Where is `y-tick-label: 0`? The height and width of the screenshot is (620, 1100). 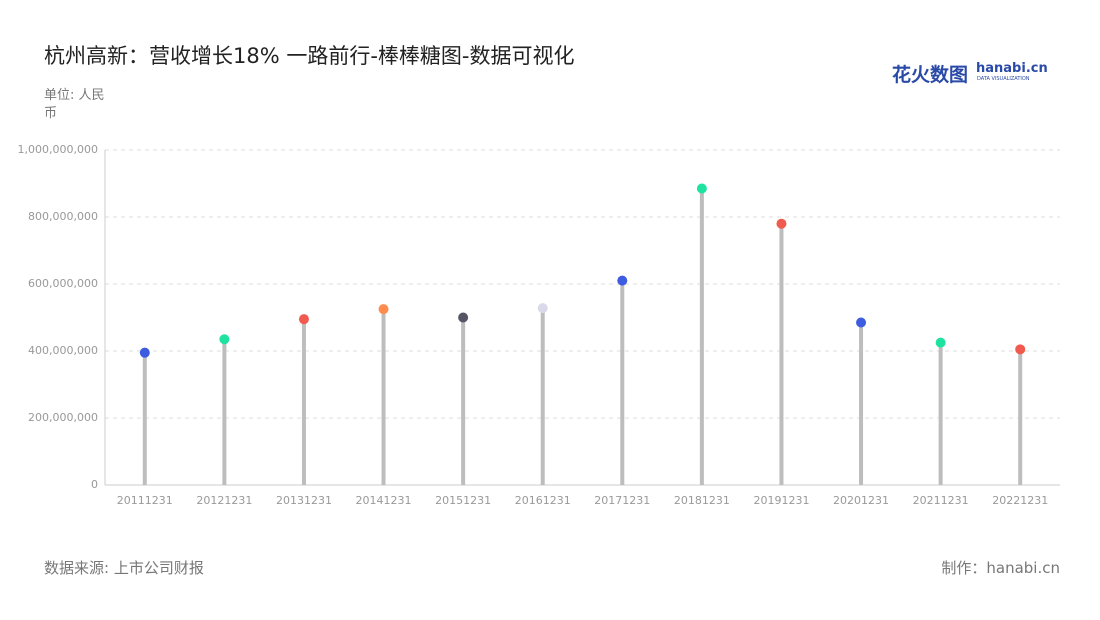
y-tick-label: 0 is located at coordinates (94, 484).